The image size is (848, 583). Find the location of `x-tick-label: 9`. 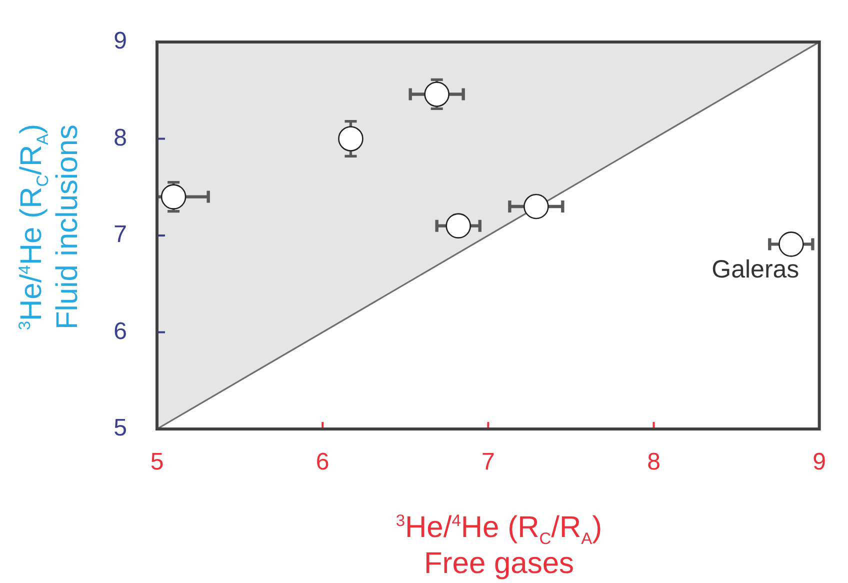

x-tick-label: 9 is located at coordinates (819, 462).